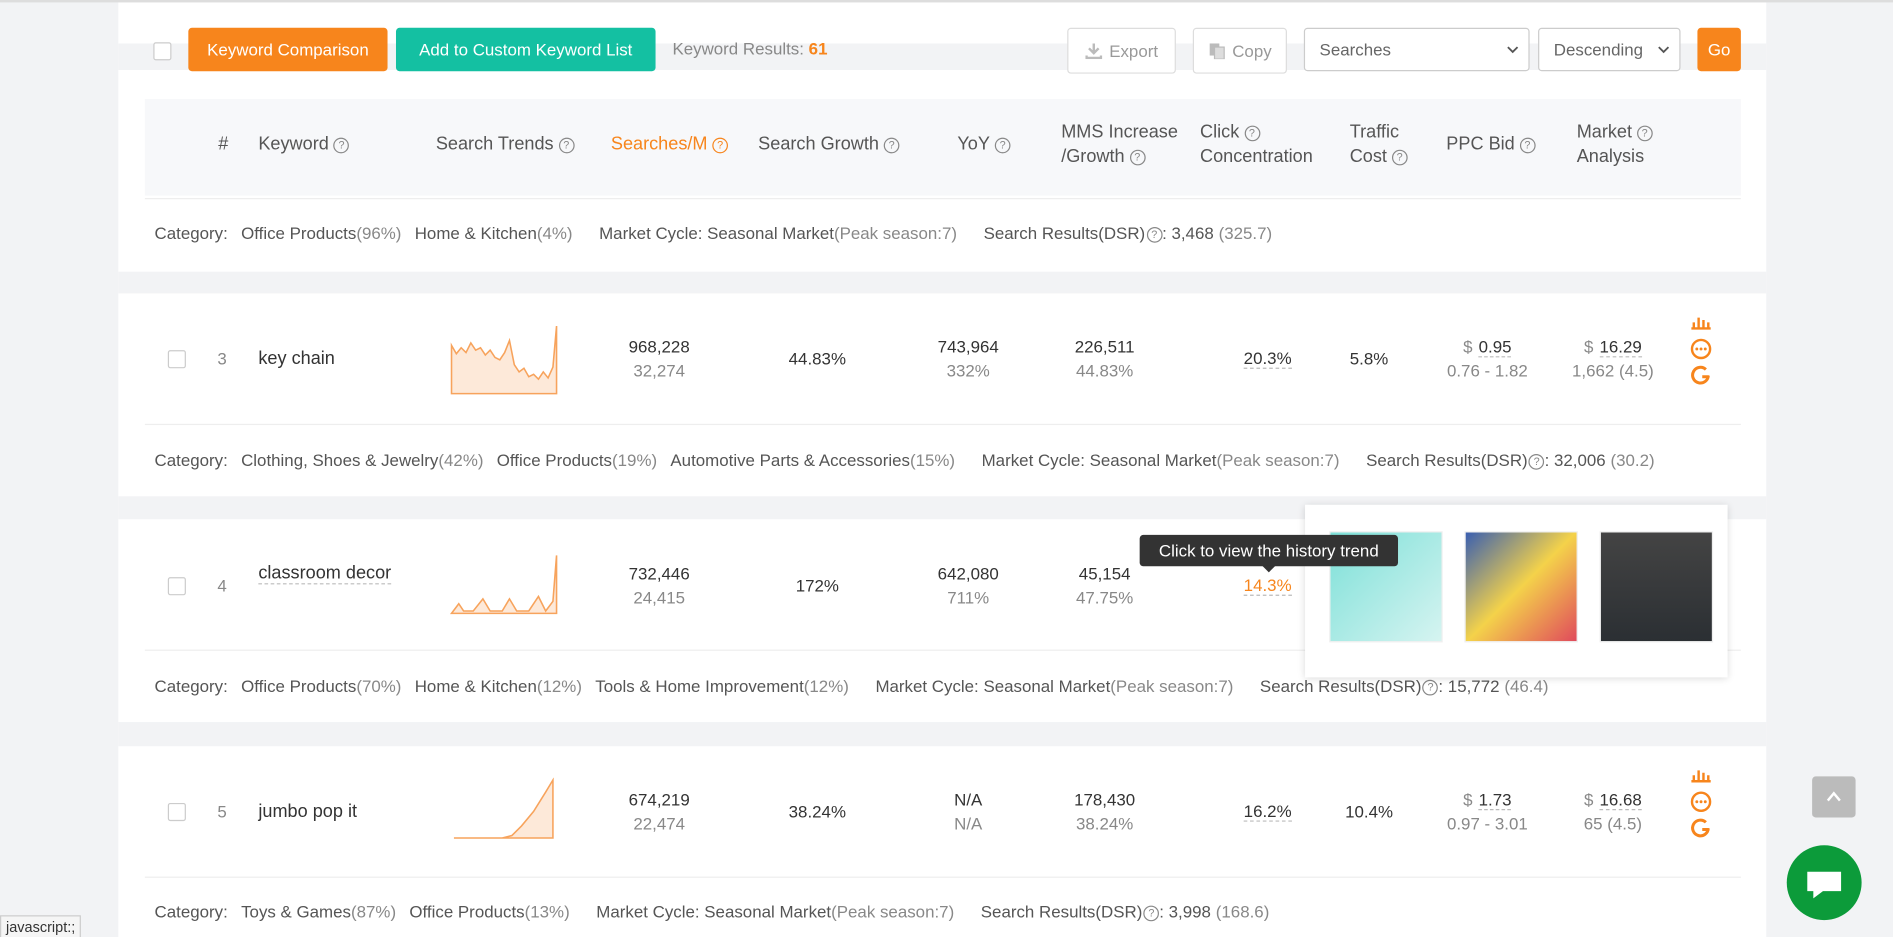  I want to click on copy-icon, so click(1217, 51).